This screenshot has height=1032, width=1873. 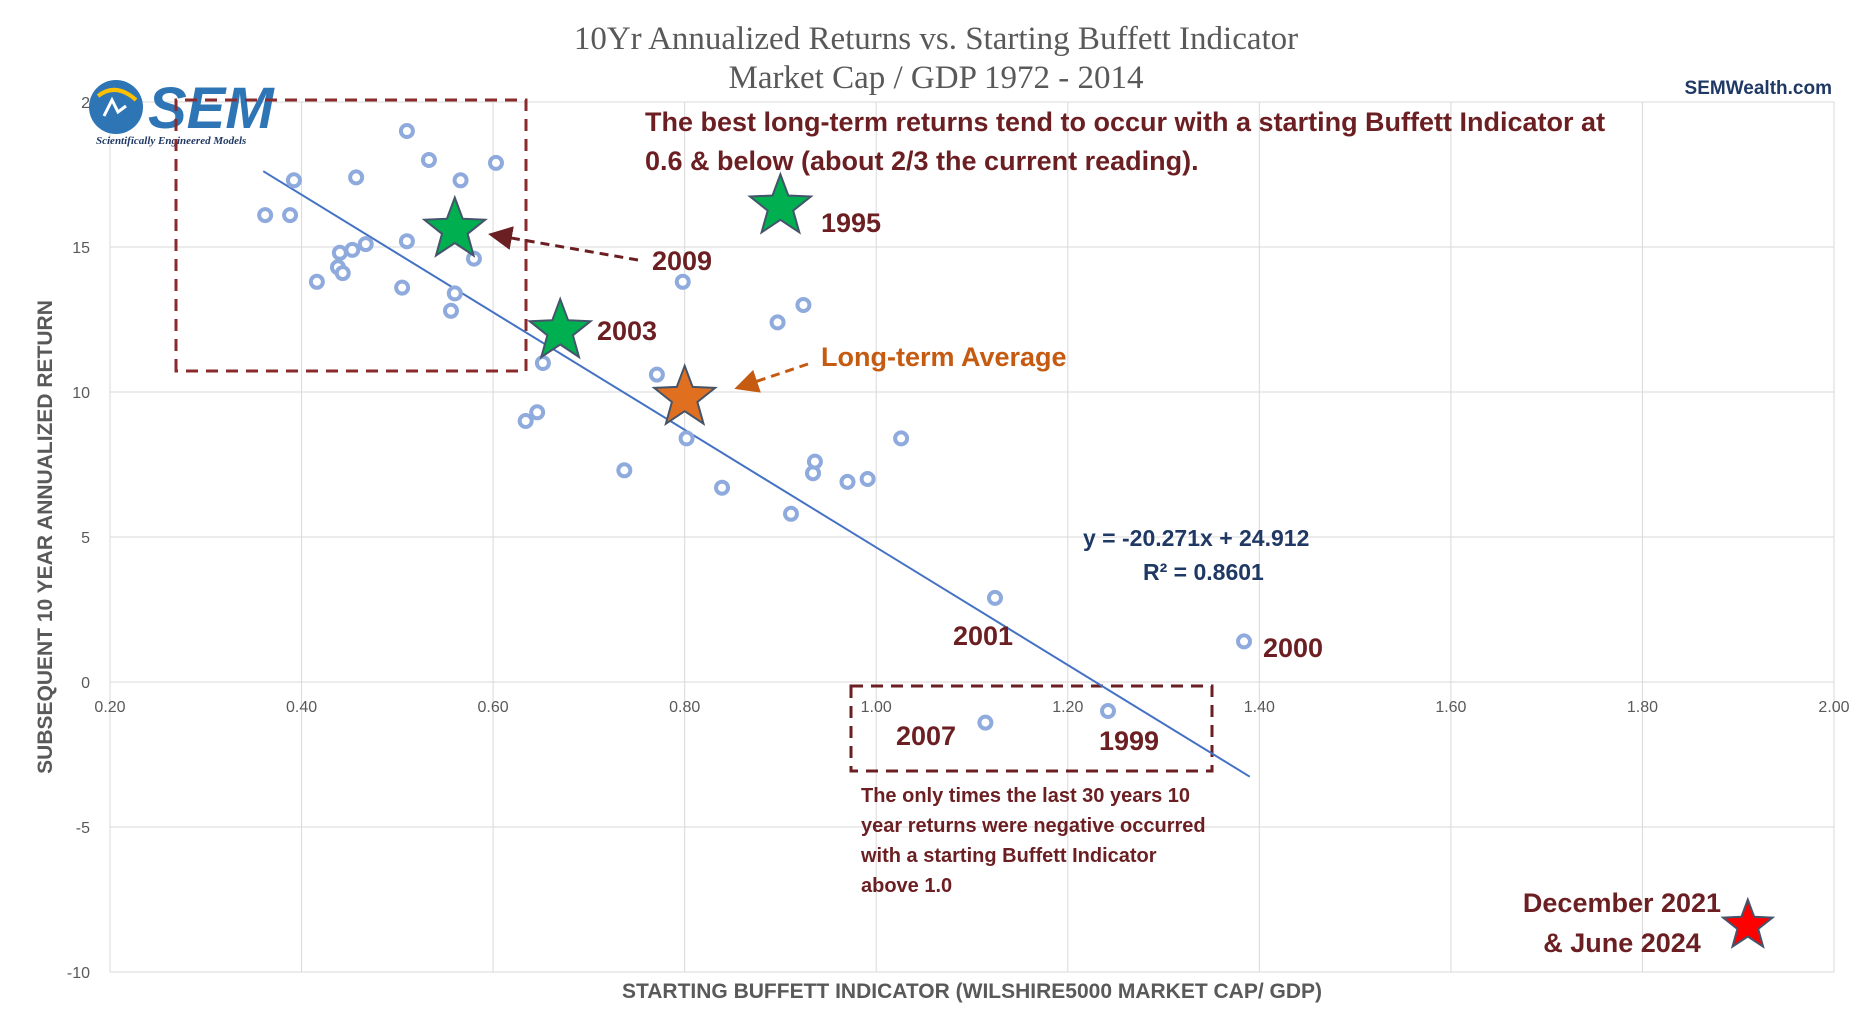 I want to click on arrow-long-term-average, so click(x=771, y=377).